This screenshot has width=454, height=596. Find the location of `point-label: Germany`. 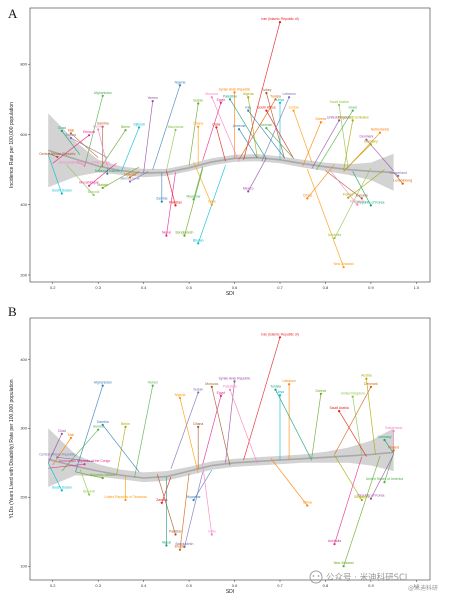

point-label: Germany is located at coordinates (385, 437).